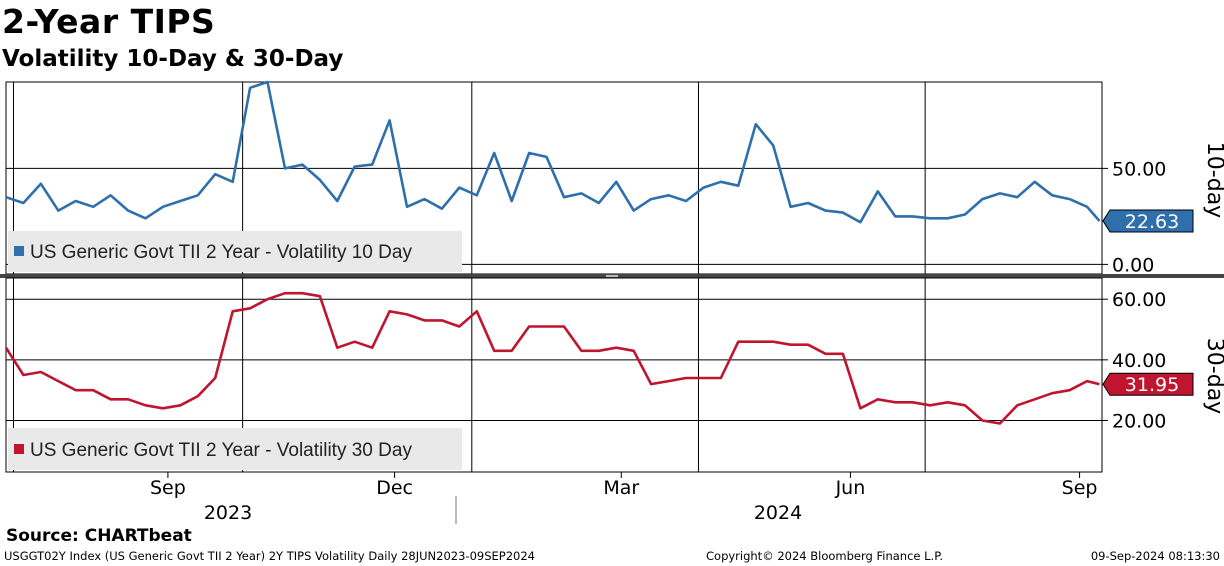 The image size is (1224, 566). What do you see at coordinates (109, 21) in the screenshot?
I see `page-title: 2-Year TIPS` at bounding box center [109, 21].